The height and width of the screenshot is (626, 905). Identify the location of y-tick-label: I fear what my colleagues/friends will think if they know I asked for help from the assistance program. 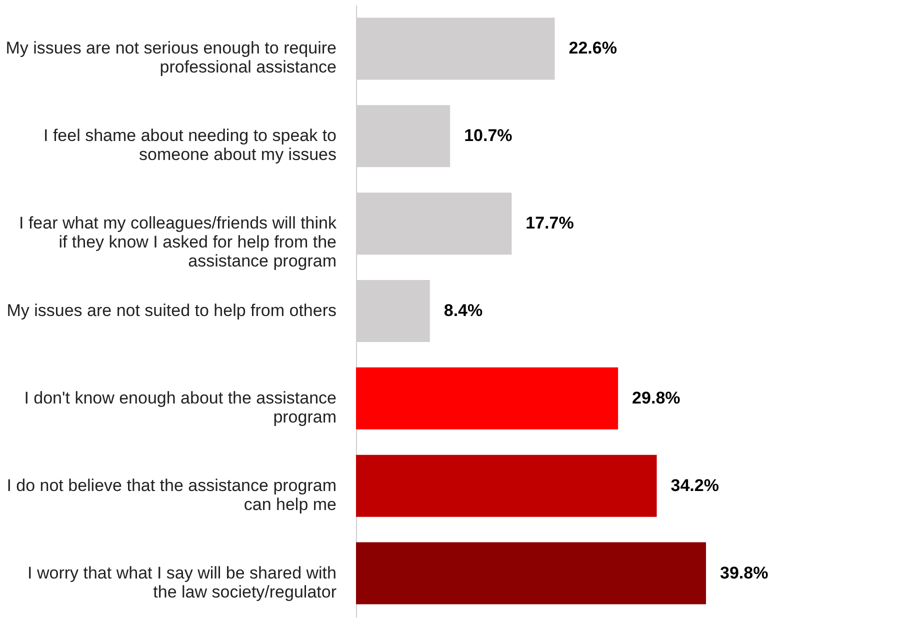
(178, 242).